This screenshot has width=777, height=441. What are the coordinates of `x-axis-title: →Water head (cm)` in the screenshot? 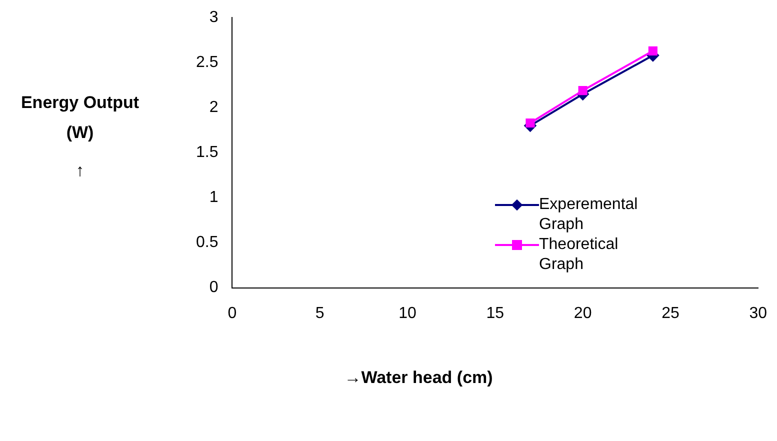 It's located at (418, 377).